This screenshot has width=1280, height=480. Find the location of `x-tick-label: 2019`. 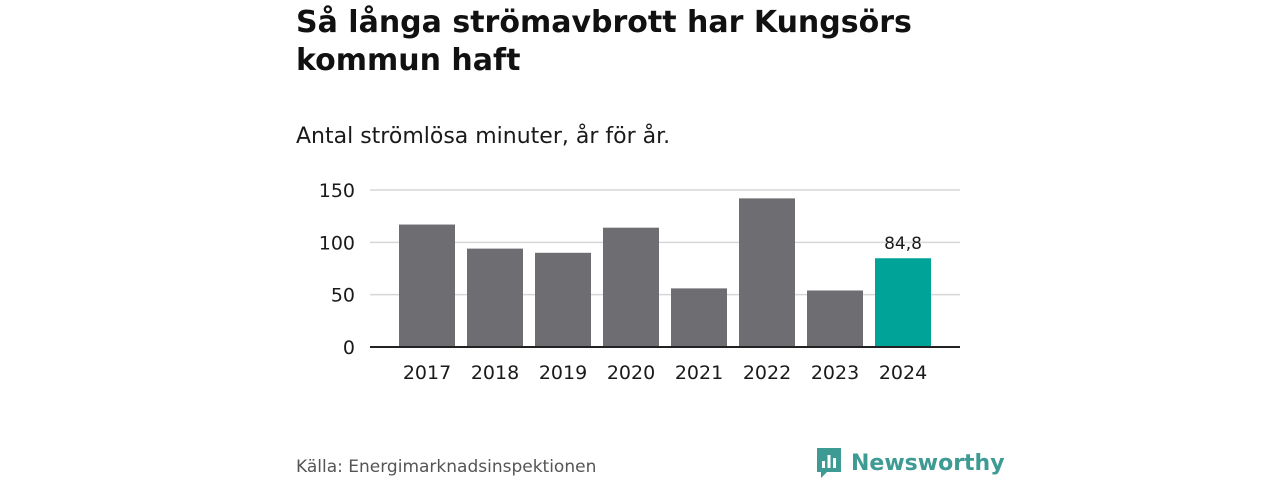

x-tick-label: 2019 is located at coordinates (563, 373).